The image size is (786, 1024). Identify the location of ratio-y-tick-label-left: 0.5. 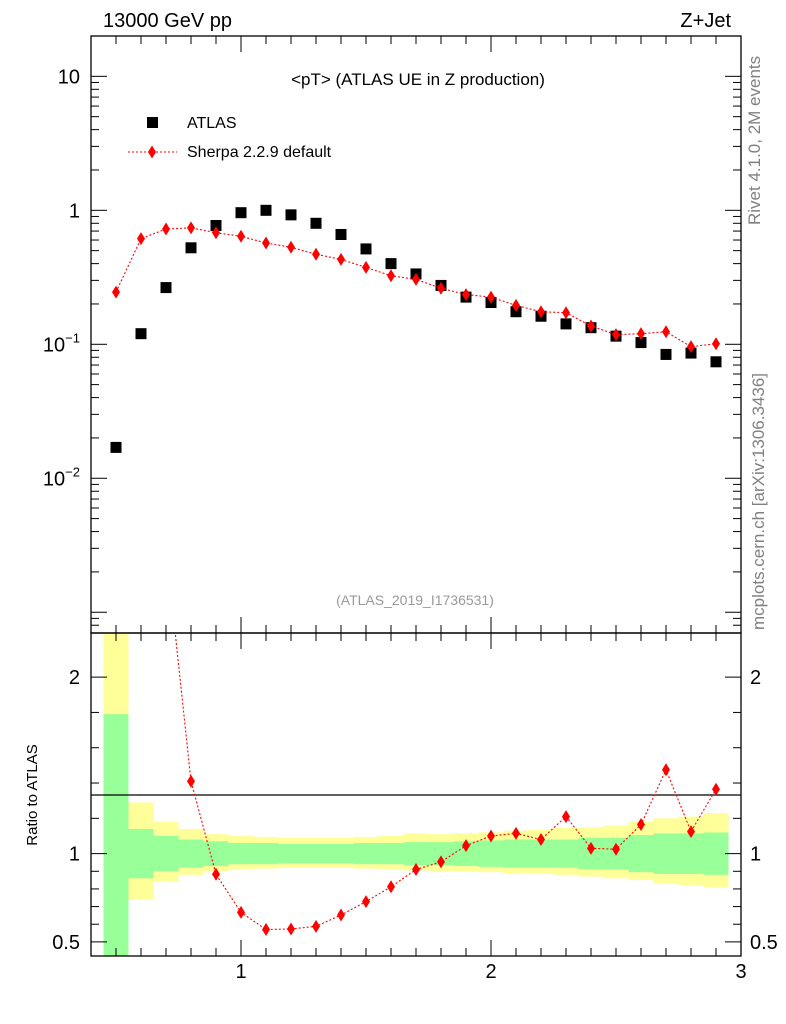
(66, 943).